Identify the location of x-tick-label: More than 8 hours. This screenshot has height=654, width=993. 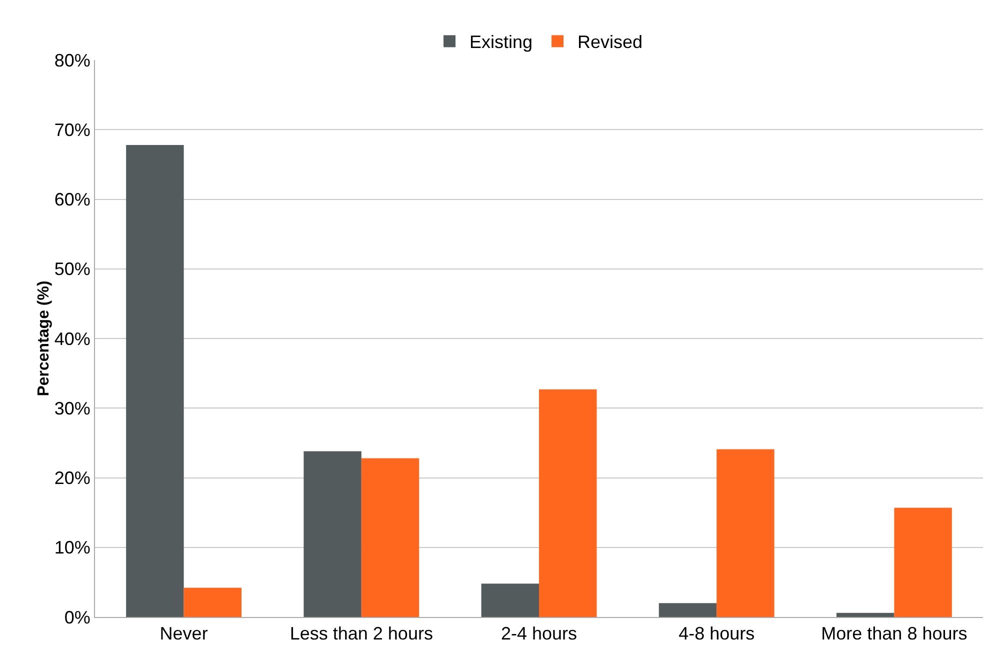
(894, 634).